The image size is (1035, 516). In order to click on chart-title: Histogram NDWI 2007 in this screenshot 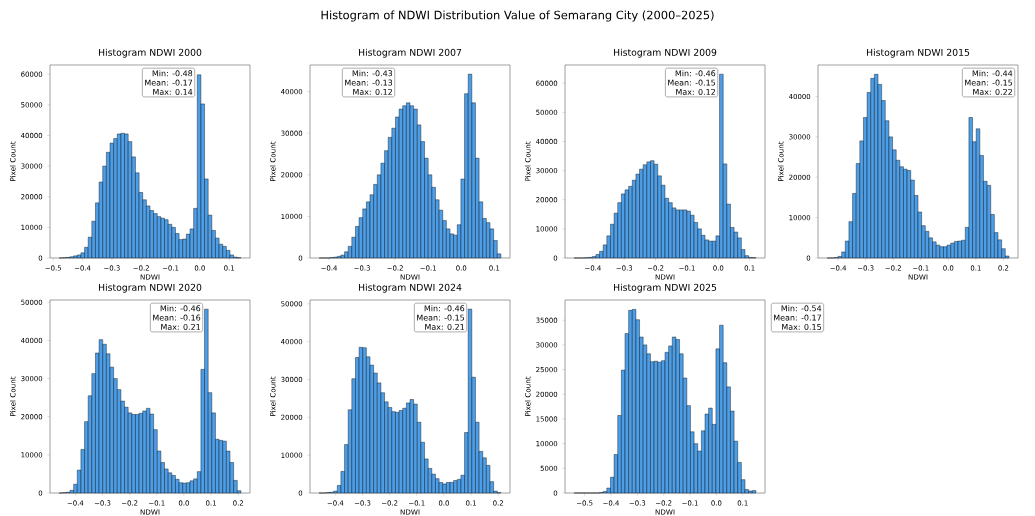, I will do `click(410, 53)`.